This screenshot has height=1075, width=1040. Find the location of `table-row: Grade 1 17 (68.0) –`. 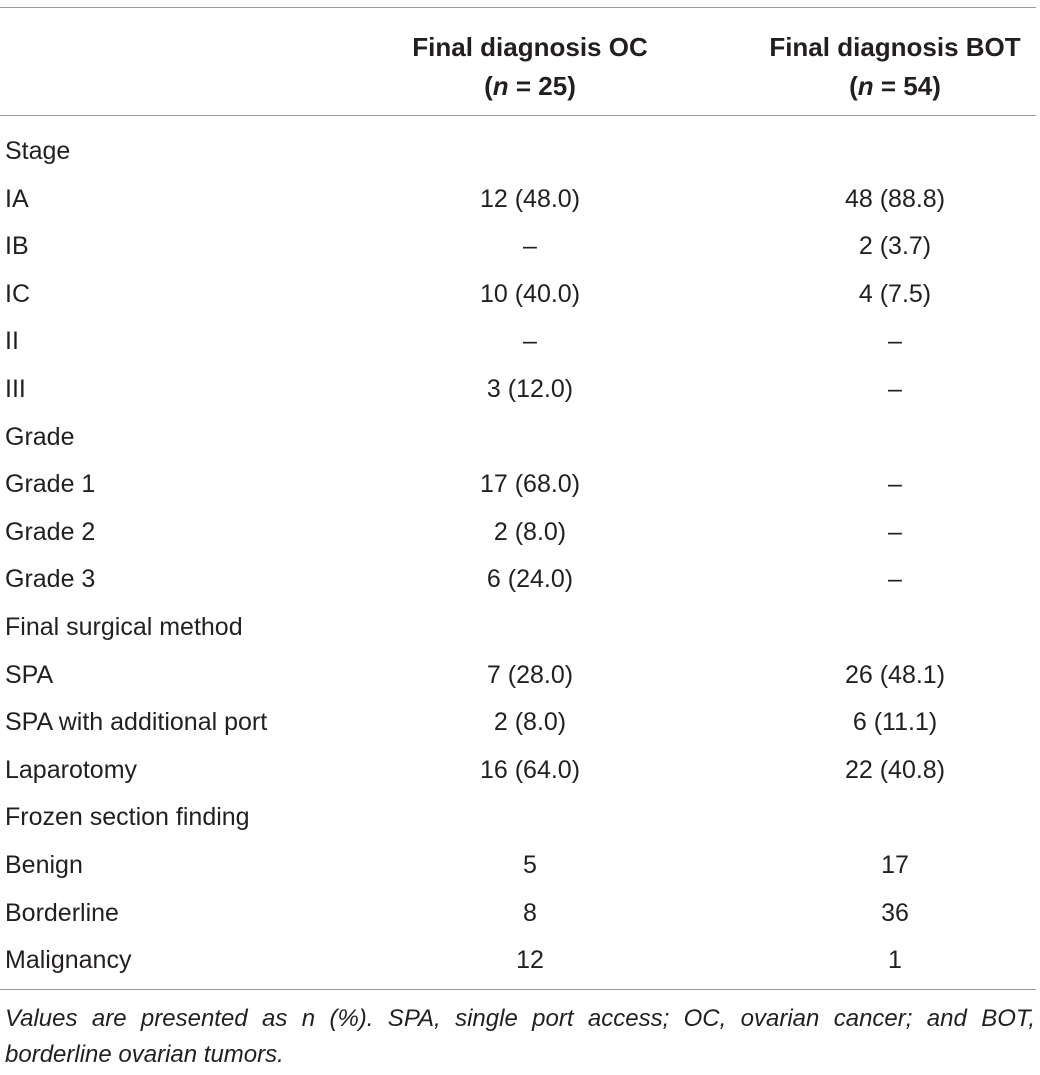

table-row: Grade 1 17 (68.0) – is located at coordinates (520, 485).